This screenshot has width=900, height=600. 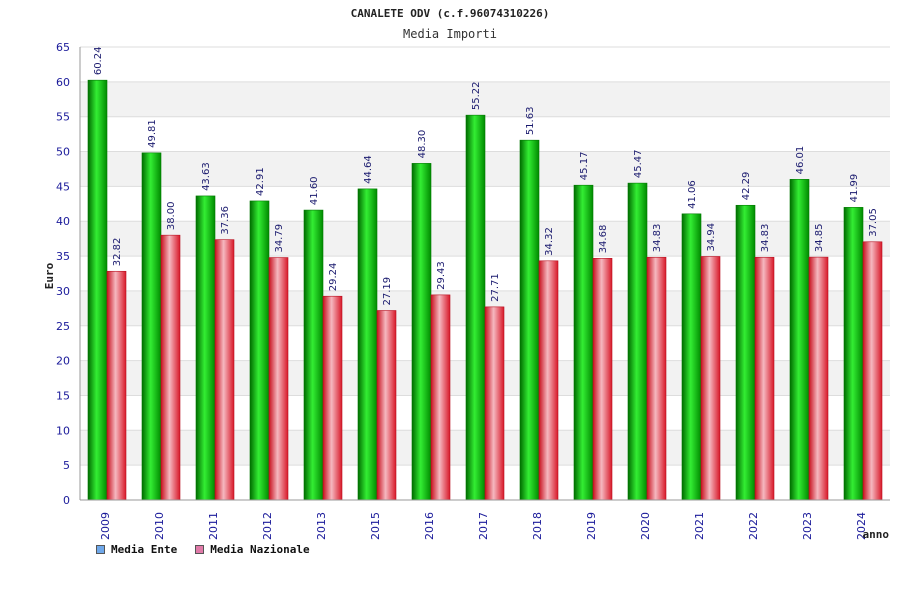 I want to click on data-label: 34.79, so click(x=279, y=238).